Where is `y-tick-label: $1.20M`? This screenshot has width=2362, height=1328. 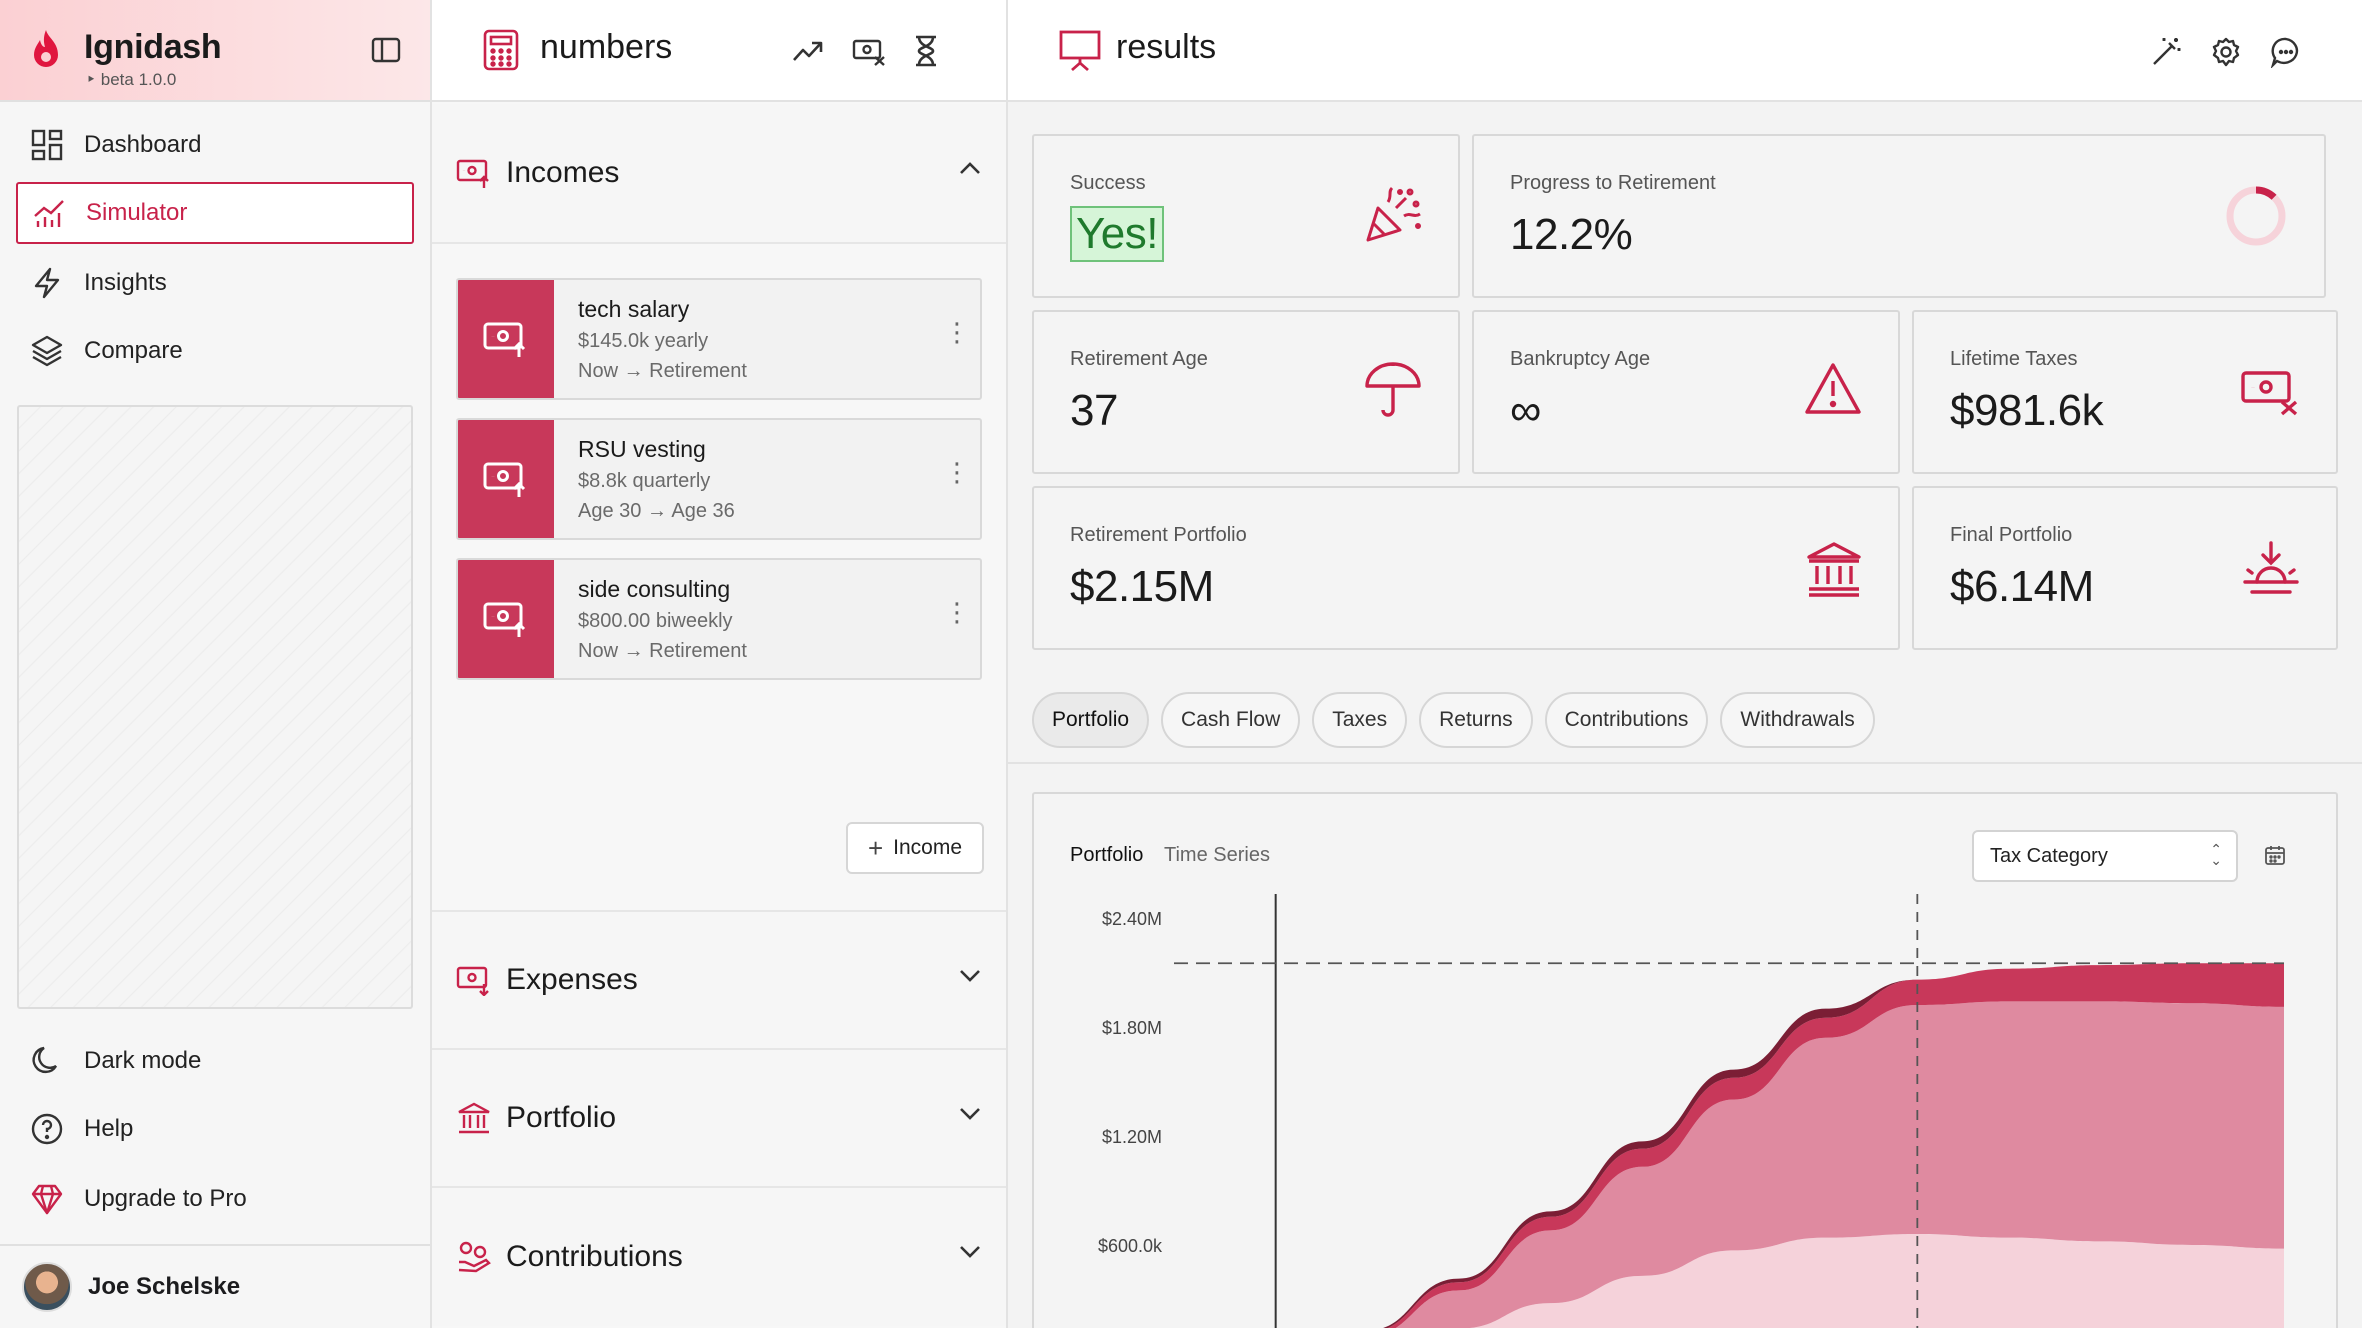 y-tick-label: $1.20M is located at coordinates (1132, 1137).